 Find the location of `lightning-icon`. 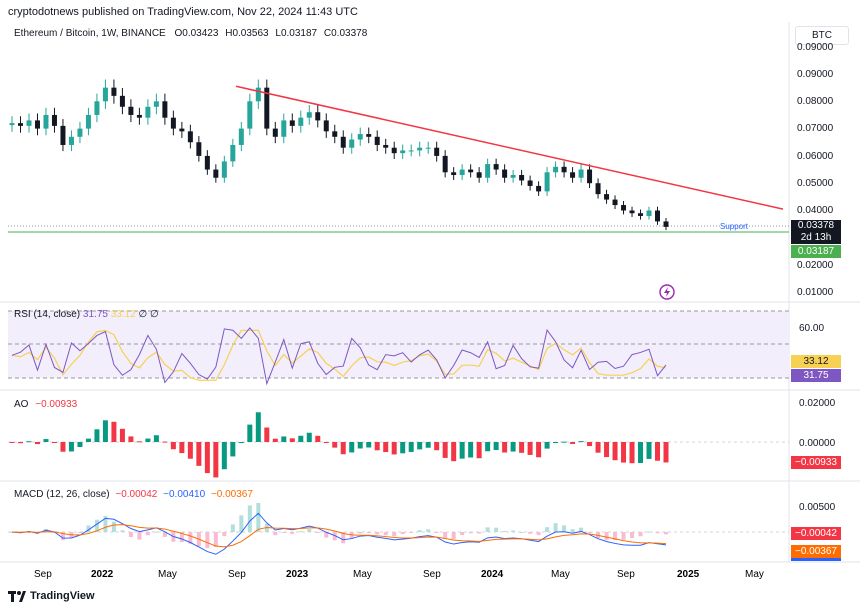

lightning-icon is located at coordinates (667, 292).